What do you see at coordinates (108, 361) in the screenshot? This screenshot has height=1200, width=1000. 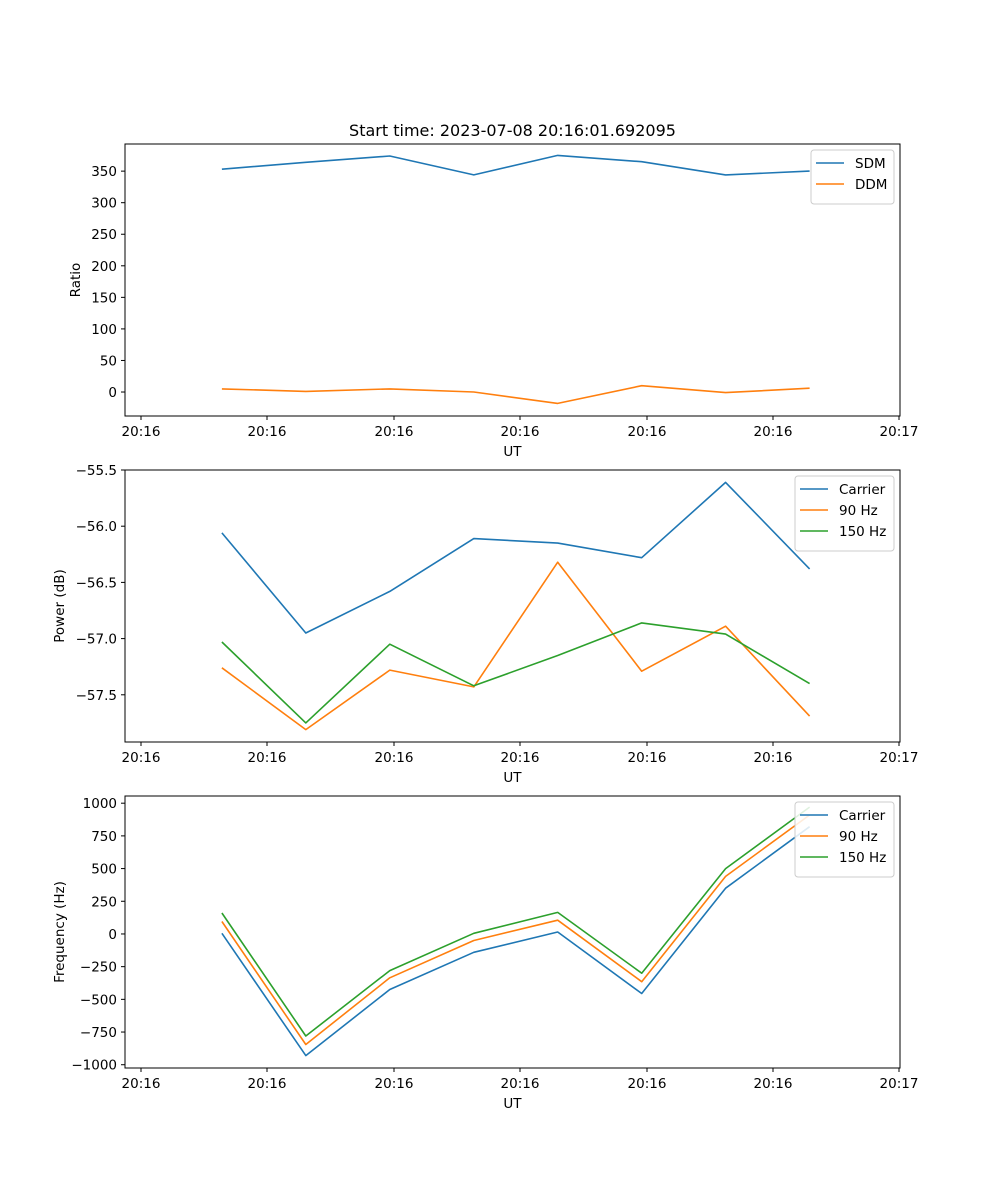 I see `y-tick-label: 50` at bounding box center [108, 361].